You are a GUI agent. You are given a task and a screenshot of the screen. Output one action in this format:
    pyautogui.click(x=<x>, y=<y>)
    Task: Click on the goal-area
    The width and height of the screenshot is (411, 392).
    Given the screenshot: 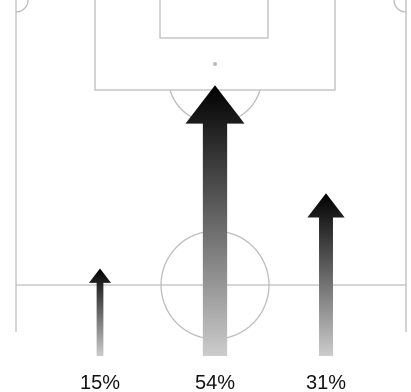 What is the action you would take?
    pyautogui.click(x=214, y=19)
    